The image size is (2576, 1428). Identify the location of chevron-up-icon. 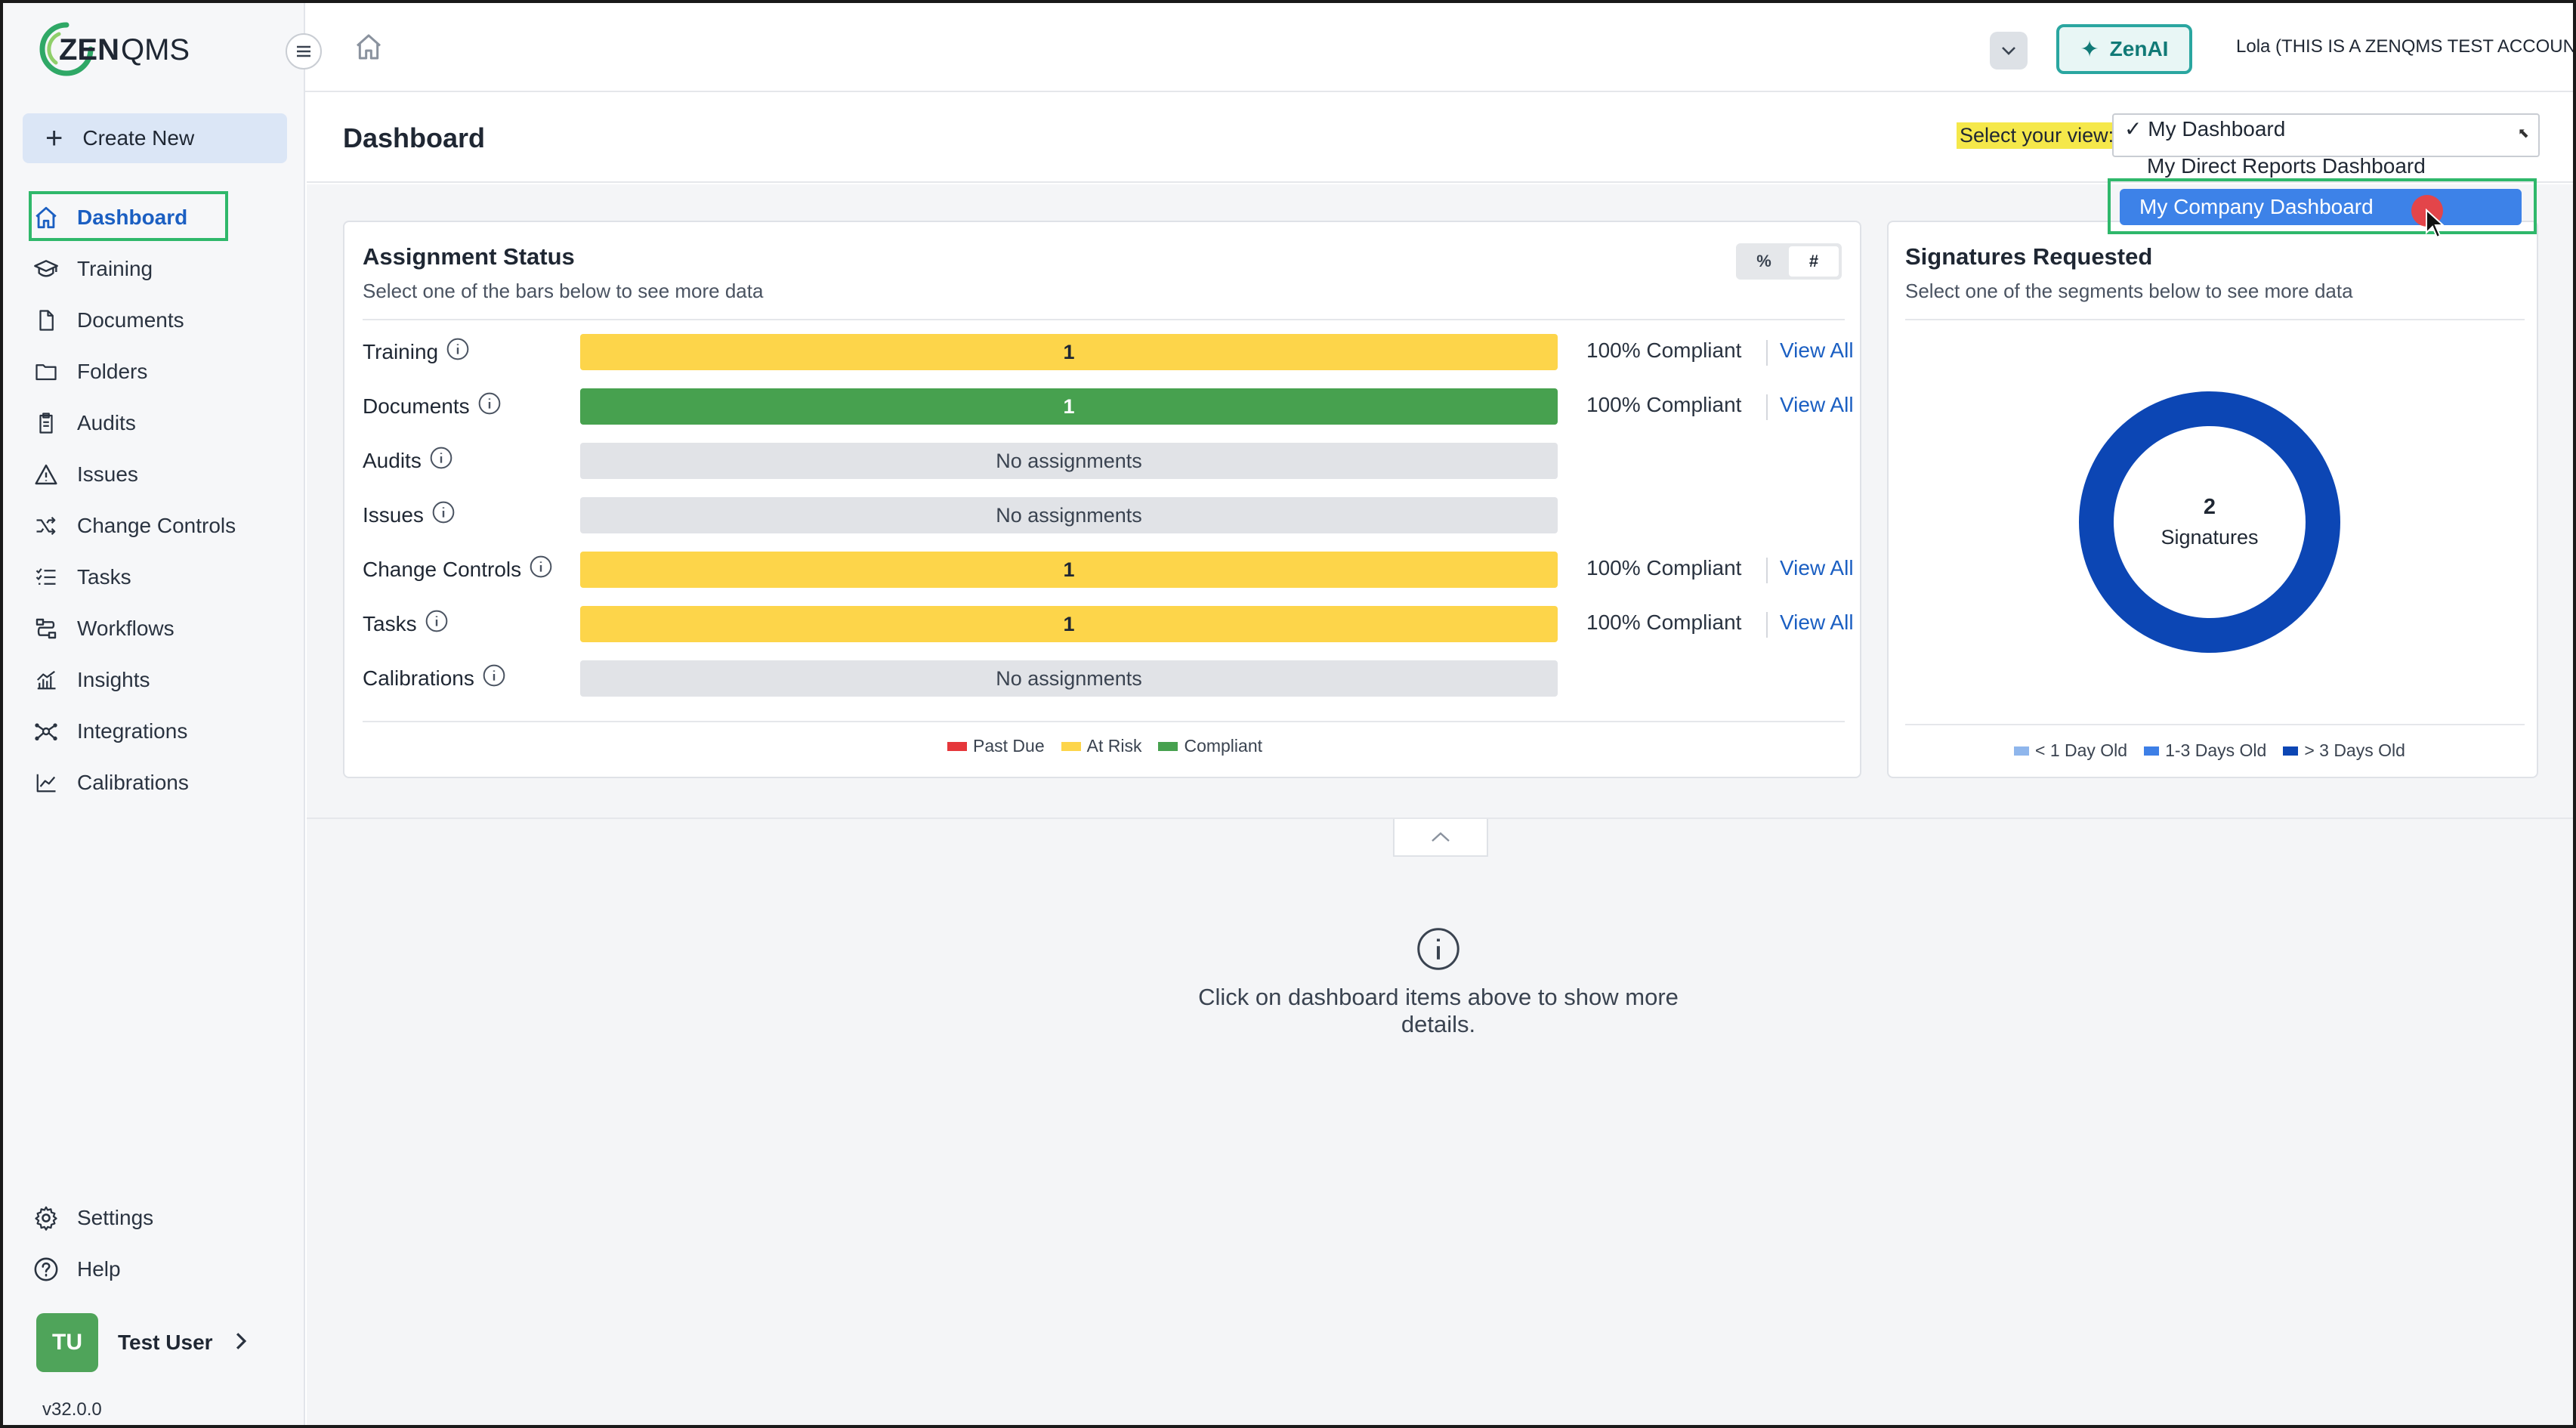
(1441, 837).